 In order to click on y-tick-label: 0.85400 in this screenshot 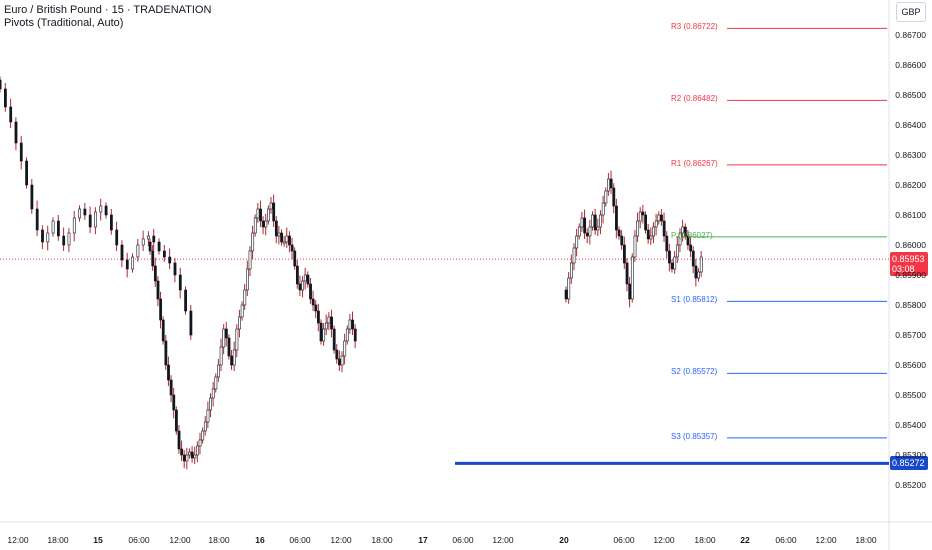, I will do `click(910, 425)`.